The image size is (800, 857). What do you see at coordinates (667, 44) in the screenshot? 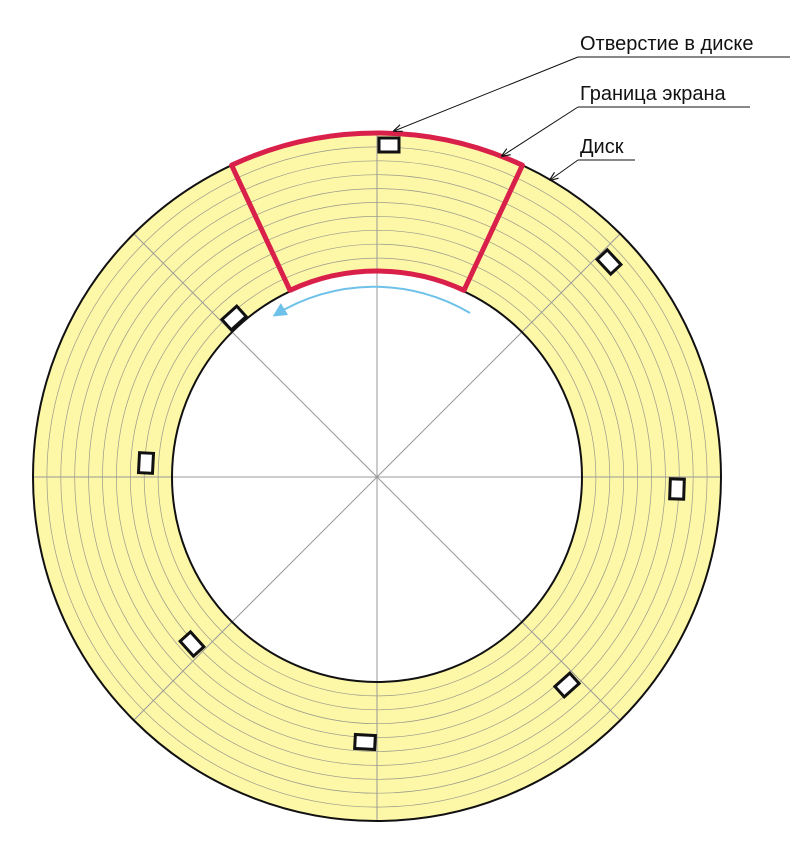
I see `label-hole: Отверстие в диске` at bounding box center [667, 44].